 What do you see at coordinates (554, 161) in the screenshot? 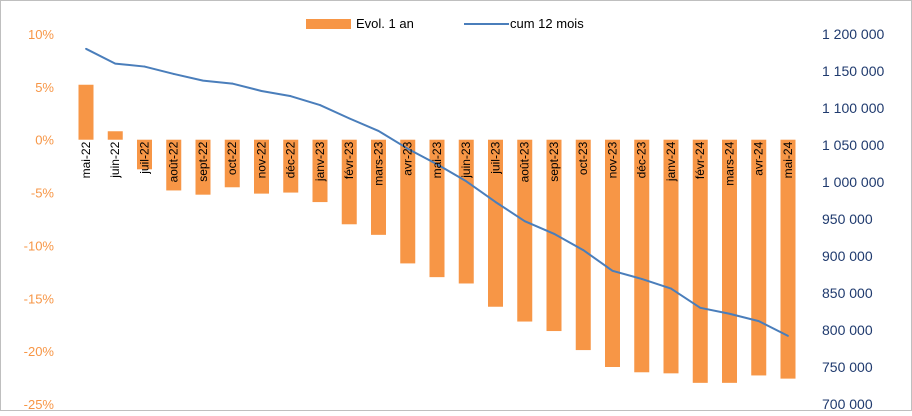
I see `category-label: sept-23` at bounding box center [554, 161].